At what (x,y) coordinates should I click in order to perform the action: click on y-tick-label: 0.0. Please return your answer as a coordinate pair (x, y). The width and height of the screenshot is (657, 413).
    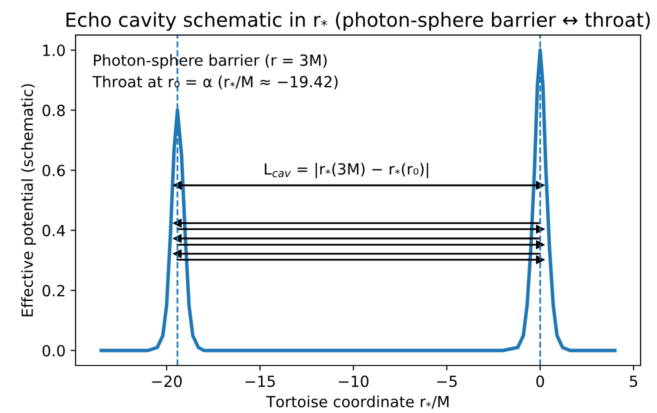
    Looking at the image, I should click on (53, 350).